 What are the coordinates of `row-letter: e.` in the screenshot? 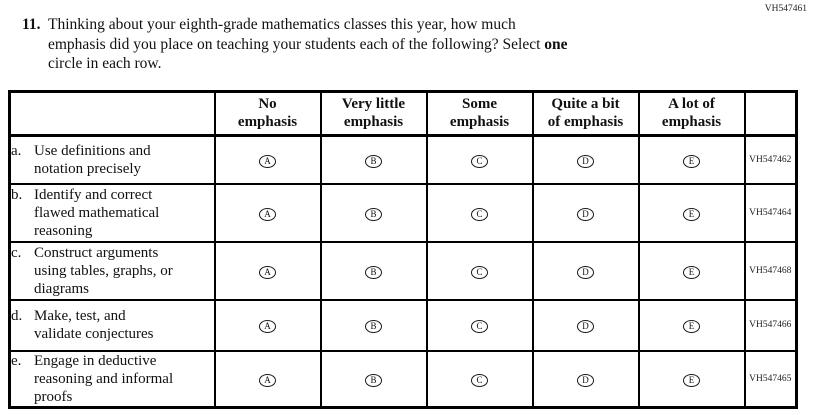 It's located at (16, 360).